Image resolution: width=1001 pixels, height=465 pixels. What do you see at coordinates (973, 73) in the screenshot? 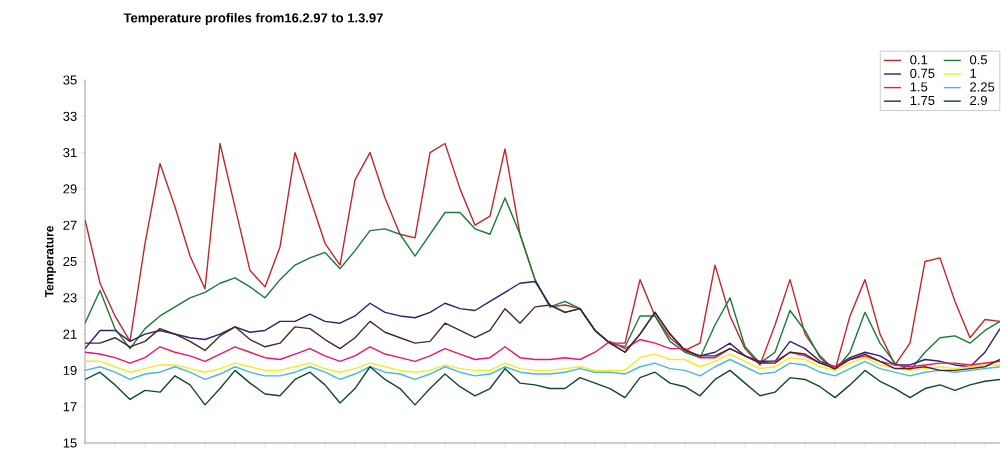
I see `legend-label: 1` at bounding box center [973, 73].